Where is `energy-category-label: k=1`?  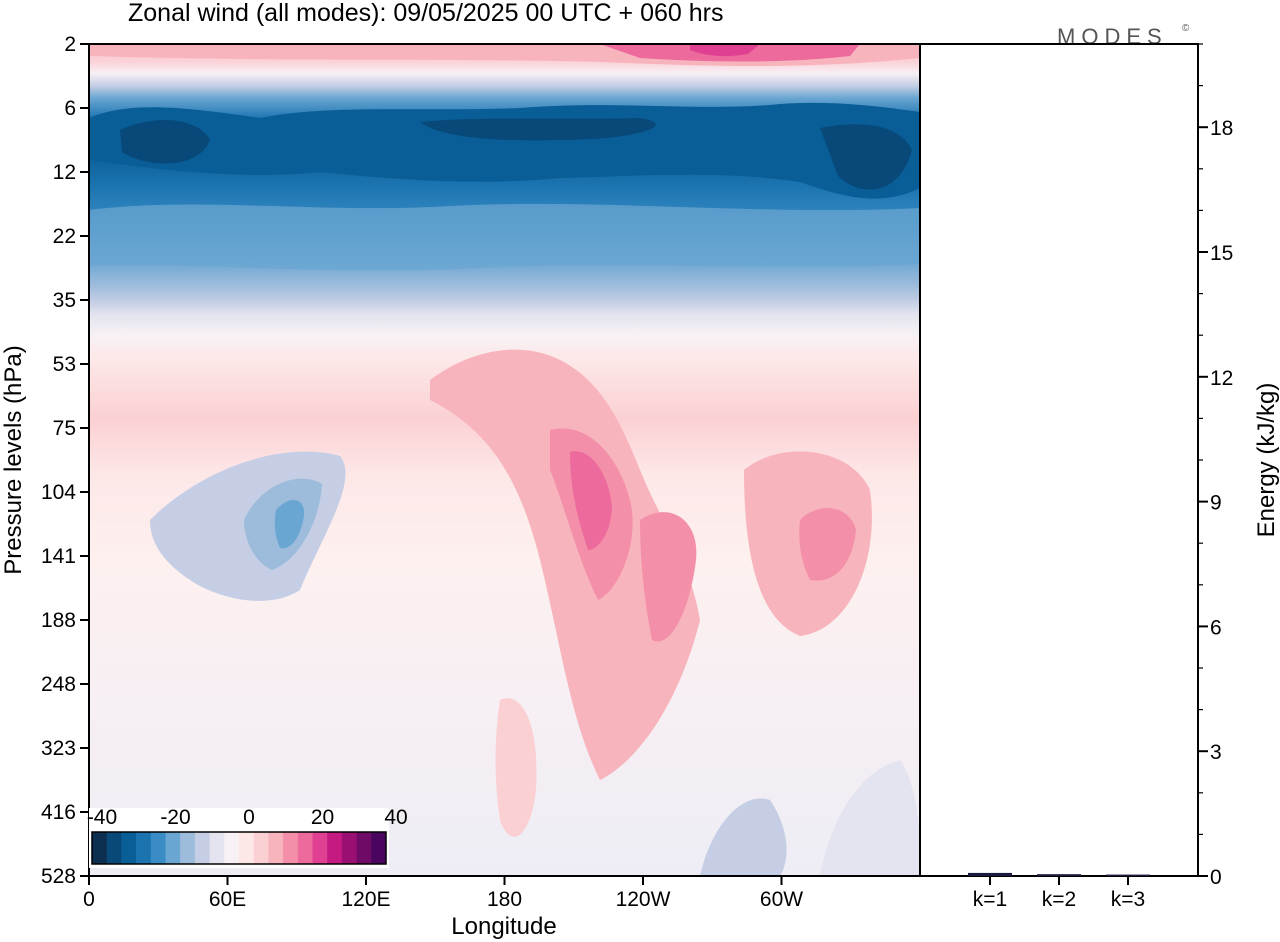 energy-category-label: k=1 is located at coordinates (990, 899).